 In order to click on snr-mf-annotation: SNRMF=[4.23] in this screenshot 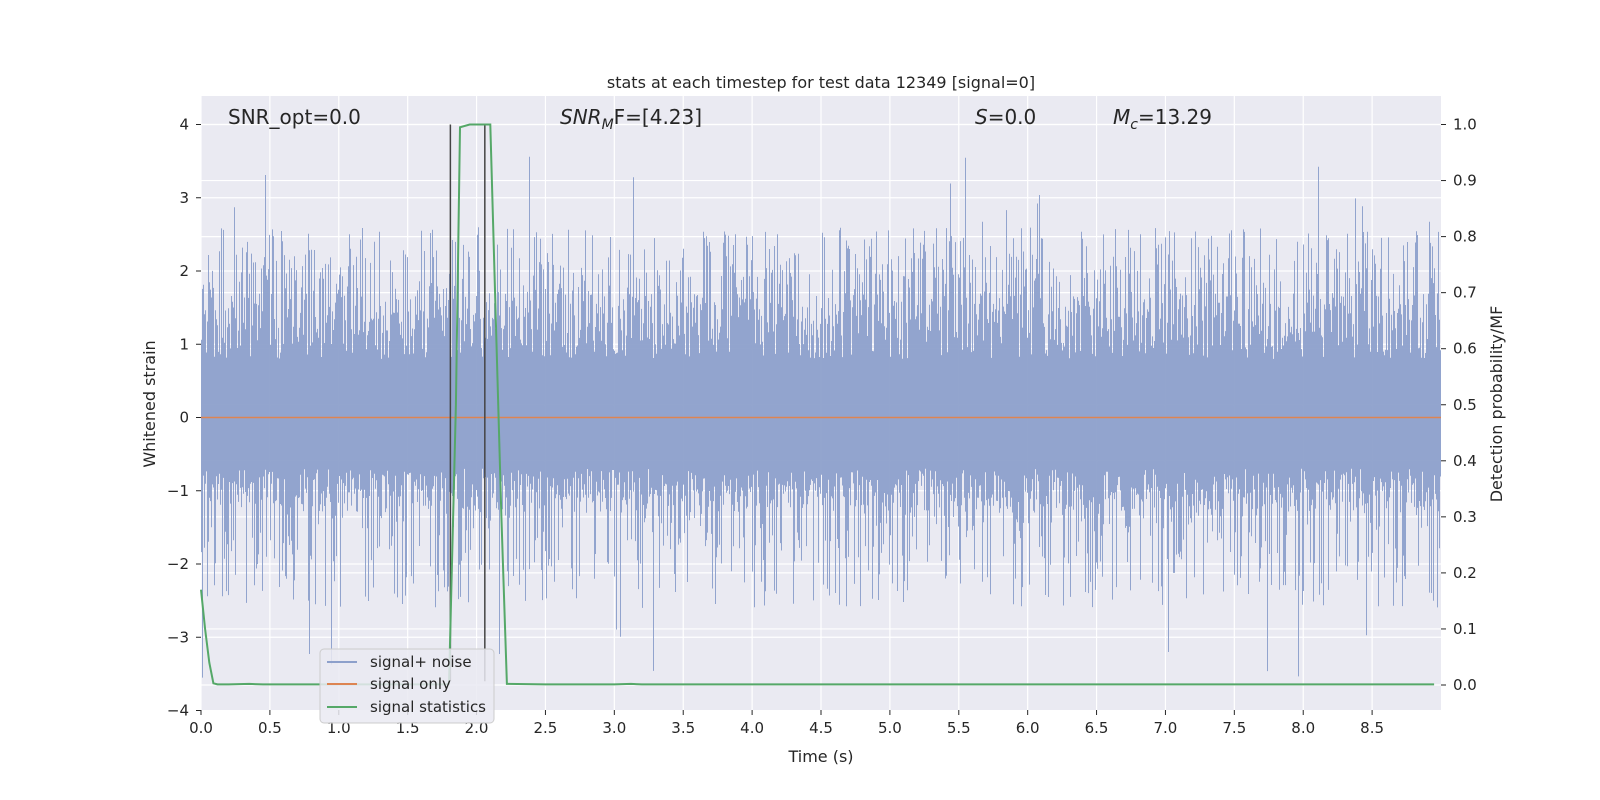, I will do `click(631, 119)`.